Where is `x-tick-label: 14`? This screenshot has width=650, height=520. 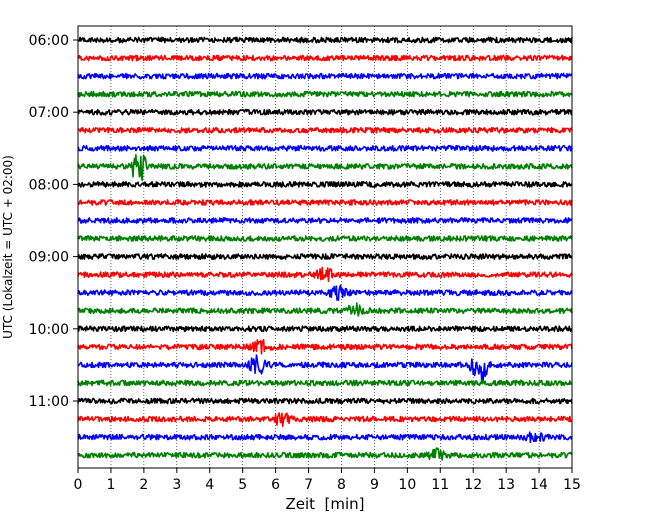 x-tick-label: 14 is located at coordinates (539, 485).